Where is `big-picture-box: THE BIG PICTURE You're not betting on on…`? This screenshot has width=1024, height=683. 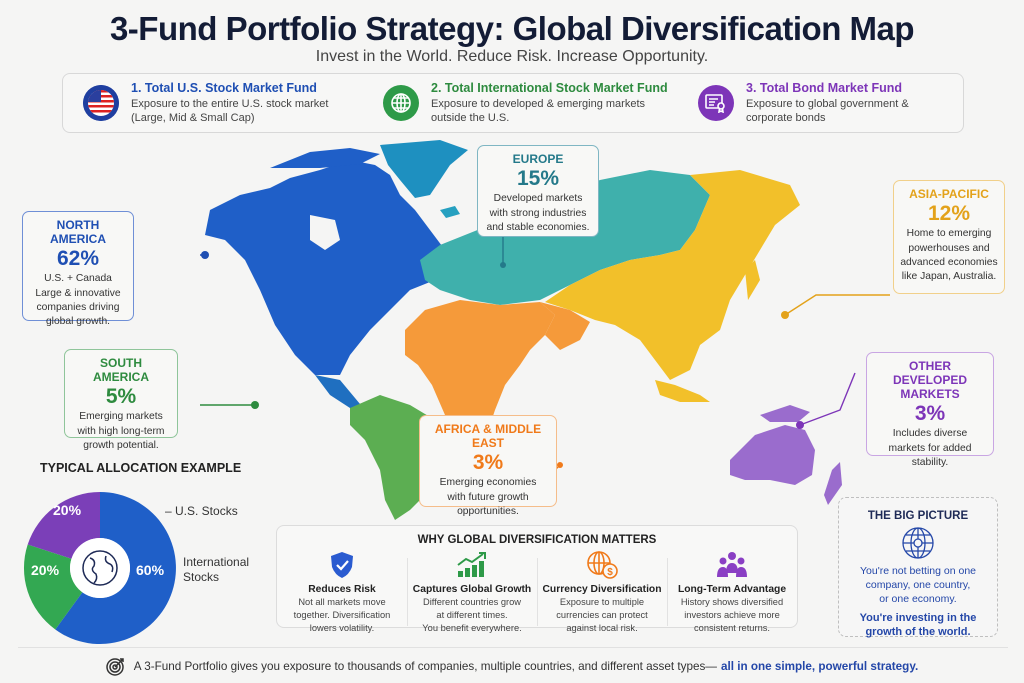 big-picture-box: THE BIG PICTURE You're not betting on on… is located at coordinates (918, 568).